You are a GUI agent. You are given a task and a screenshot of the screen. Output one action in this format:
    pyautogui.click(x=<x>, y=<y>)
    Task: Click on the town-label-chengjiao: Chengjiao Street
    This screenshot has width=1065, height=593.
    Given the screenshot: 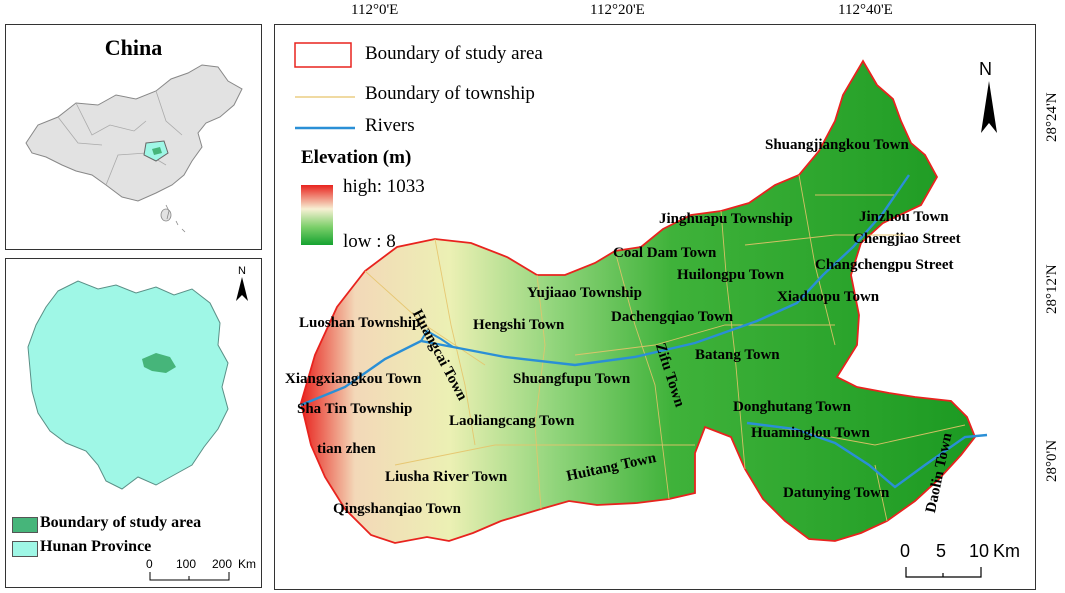 What is the action you would take?
    pyautogui.click(x=907, y=239)
    